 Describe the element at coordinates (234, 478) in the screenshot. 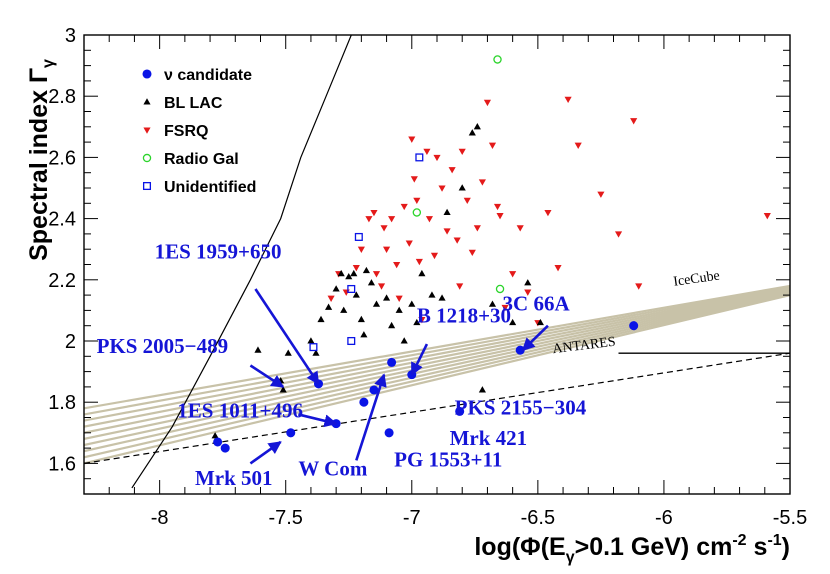

I see `source-label: Mrk 501` at that location.